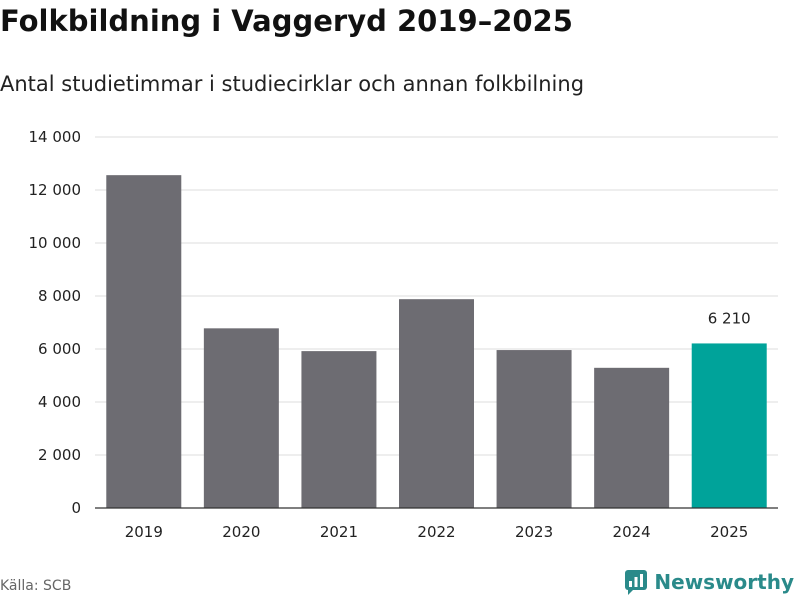  What do you see at coordinates (55, 243) in the screenshot?
I see `y-tick-label: 10 000` at bounding box center [55, 243].